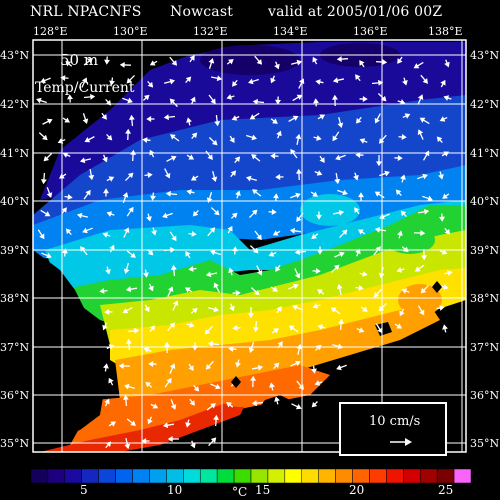 The width and height of the screenshot is (500, 500). Describe the element at coordinates (263, 490) in the screenshot. I see `colorbar-tick-15: 15` at that location.